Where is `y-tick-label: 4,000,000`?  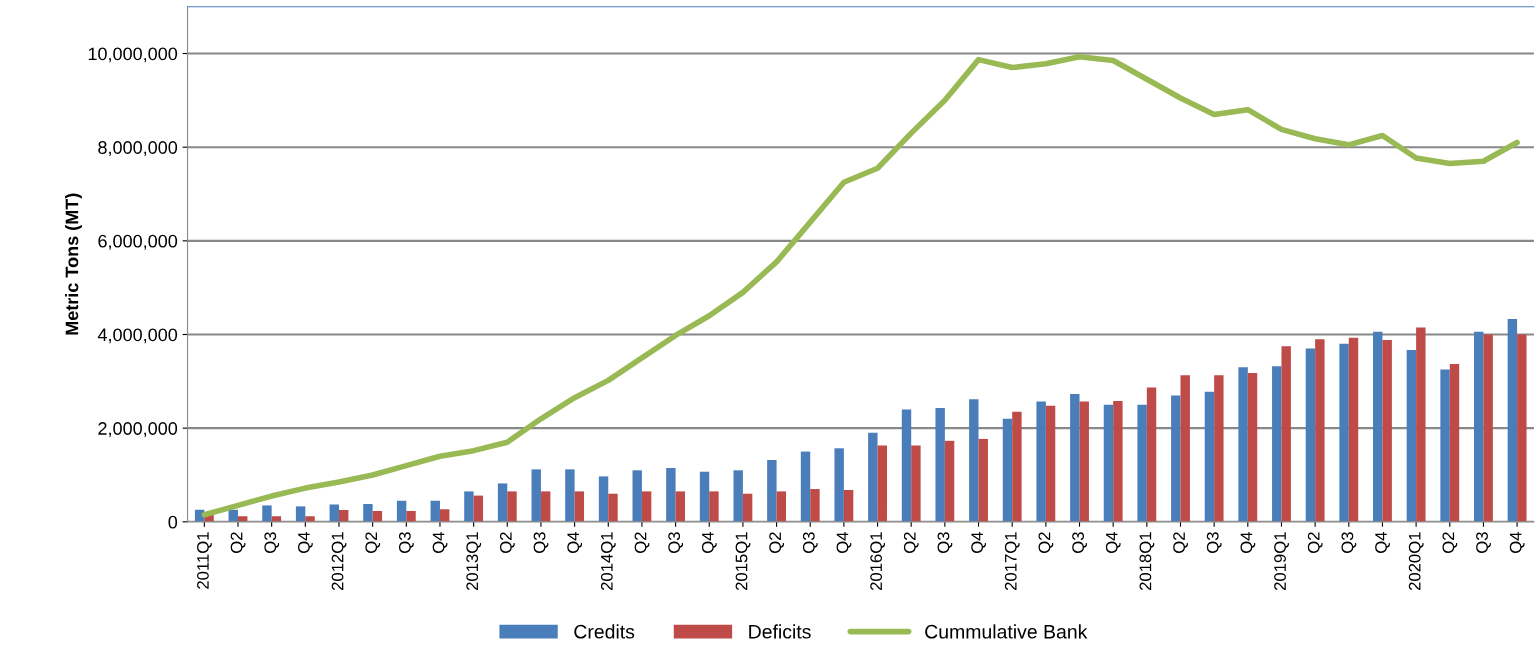 y-tick-label: 4,000,000 is located at coordinates (137, 336).